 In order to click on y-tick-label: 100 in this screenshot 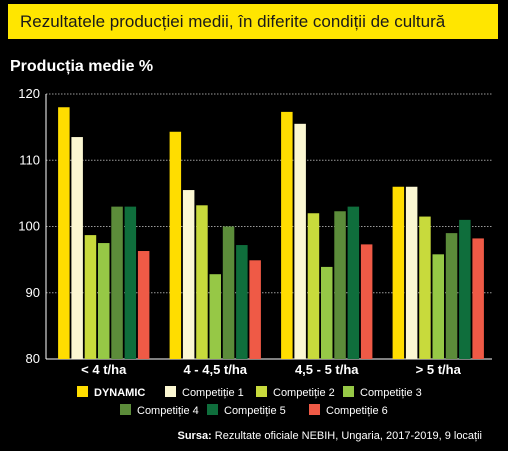, I will do `click(29, 226)`.